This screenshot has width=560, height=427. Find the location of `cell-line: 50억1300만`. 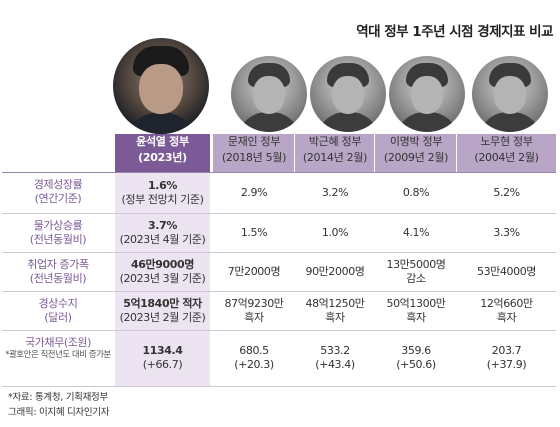

cell-line: 50억1300만 is located at coordinates (416, 303).